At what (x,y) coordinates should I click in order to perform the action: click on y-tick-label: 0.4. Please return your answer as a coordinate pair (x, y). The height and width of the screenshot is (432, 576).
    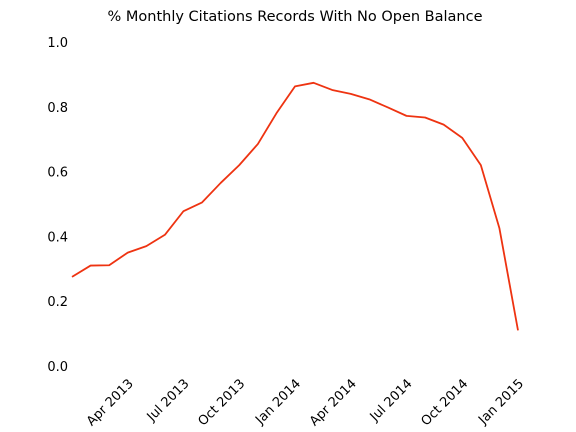
    Looking at the image, I should click on (57, 237).